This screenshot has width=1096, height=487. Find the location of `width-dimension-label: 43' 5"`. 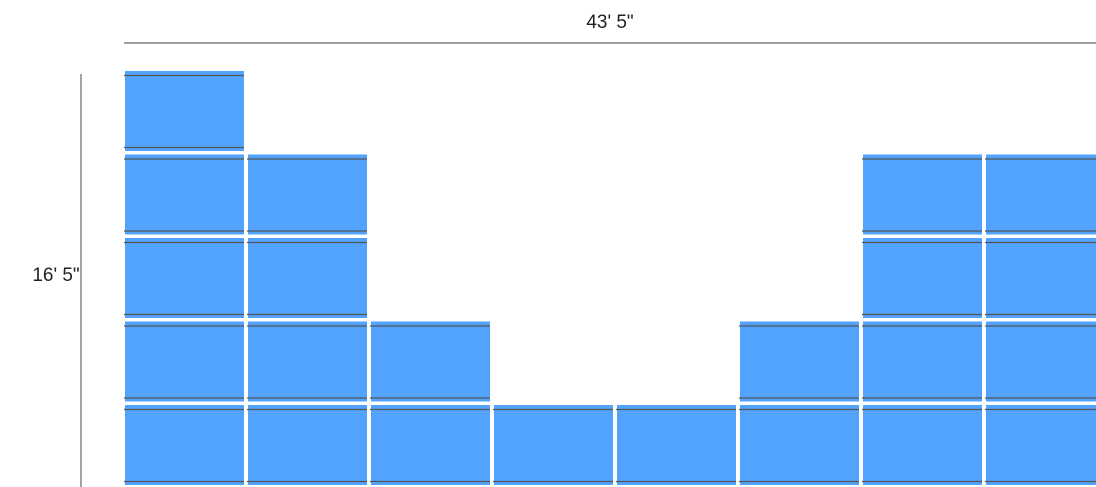

width-dimension-label: 43' 5" is located at coordinates (609, 22).